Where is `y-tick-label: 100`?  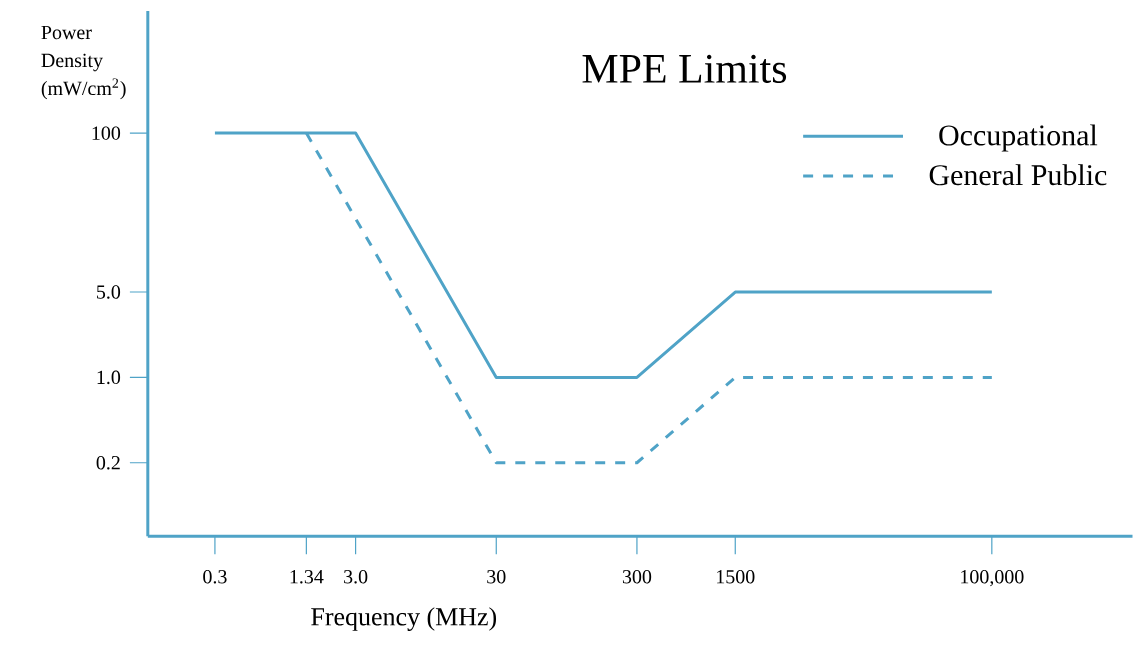 y-tick-label: 100 is located at coordinates (106, 133).